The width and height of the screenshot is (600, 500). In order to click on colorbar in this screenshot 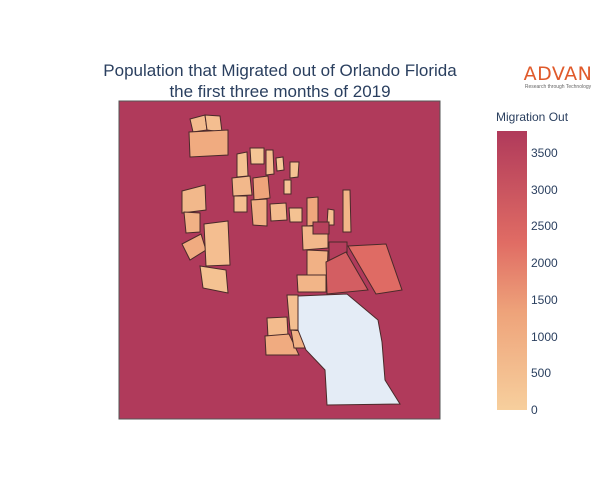, I will do `click(512, 270)`.